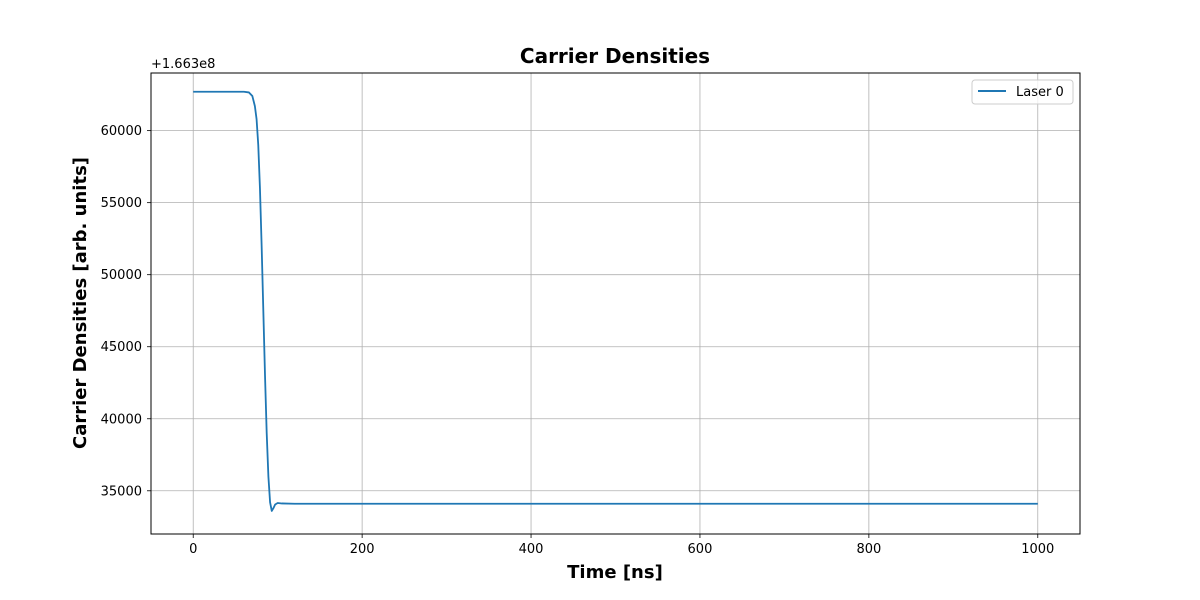  I want to click on x-tick-label: 0, so click(193, 549).